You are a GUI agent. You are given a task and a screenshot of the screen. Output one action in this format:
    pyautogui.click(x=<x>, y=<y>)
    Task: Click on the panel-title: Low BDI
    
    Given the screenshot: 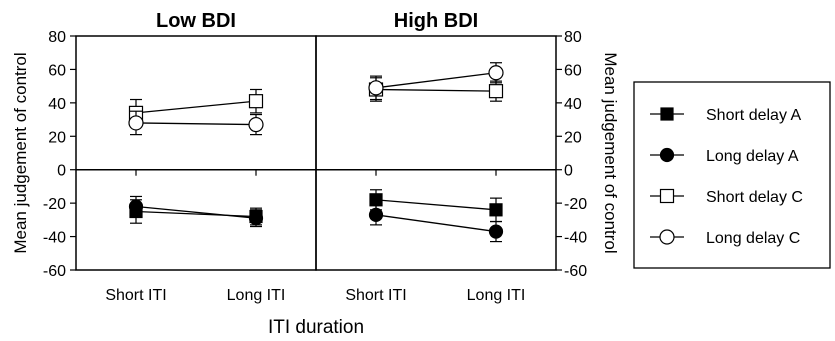 What is the action you would take?
    pyautogui.click(x=196, y=21)
    